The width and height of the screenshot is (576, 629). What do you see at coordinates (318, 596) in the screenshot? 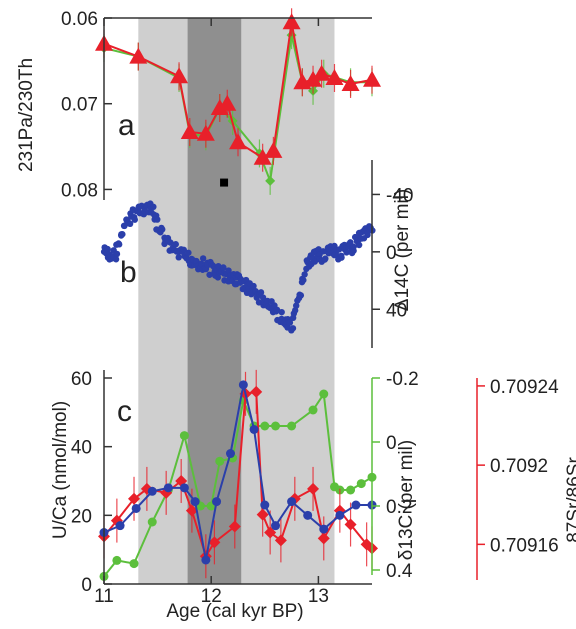
I see `x-tick-label: 13` at bounding box center [318, 596].